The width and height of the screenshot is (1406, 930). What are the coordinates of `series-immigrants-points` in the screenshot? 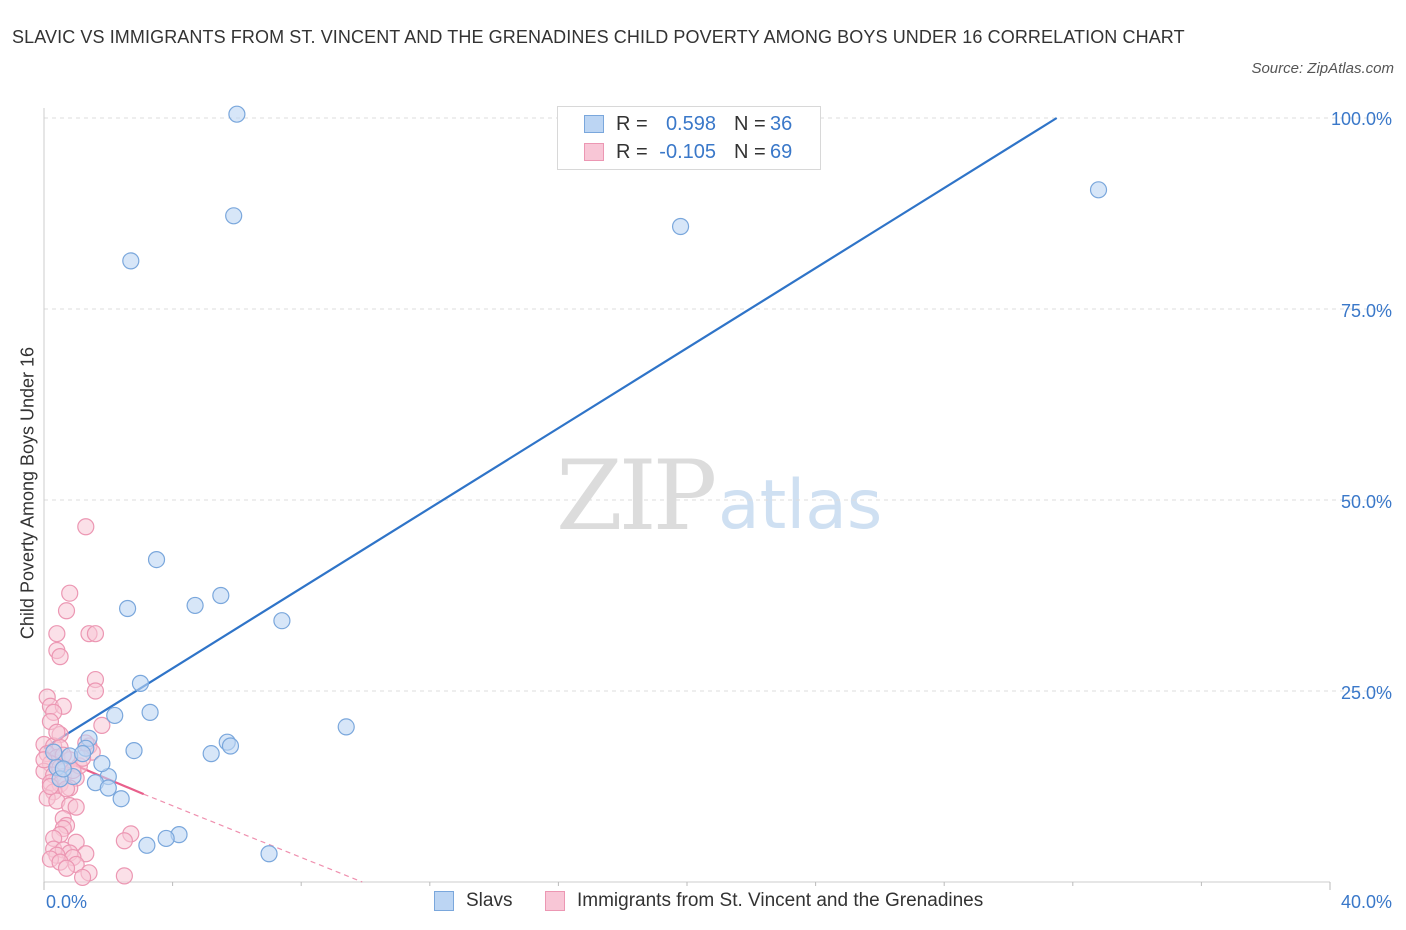 It's located at (87, 702).